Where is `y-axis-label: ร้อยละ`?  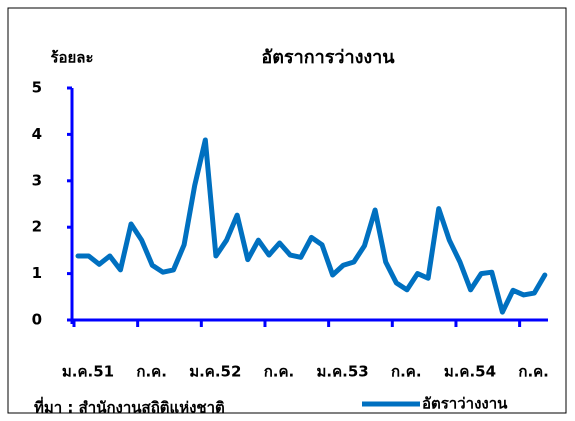
y-axis-label: ร้อยละ is located at coordinates (71, 58).